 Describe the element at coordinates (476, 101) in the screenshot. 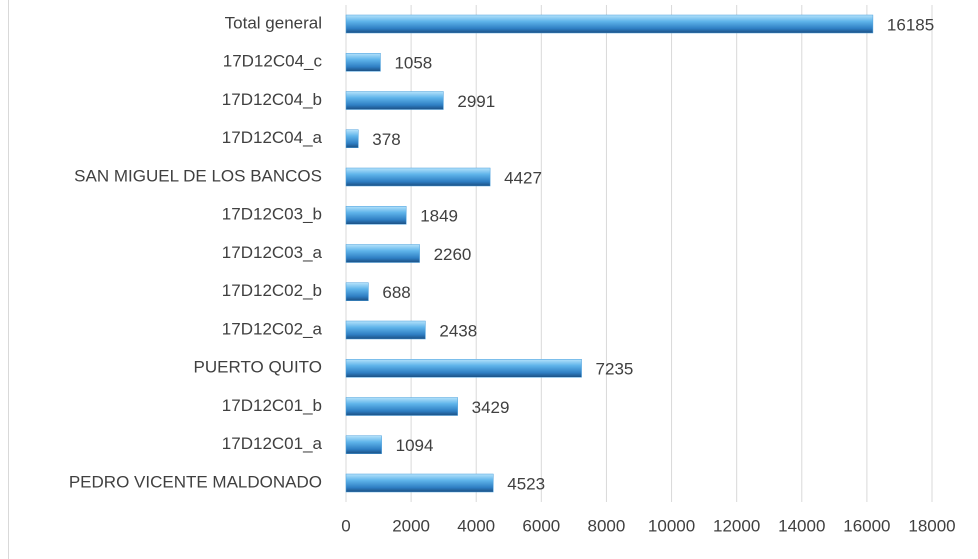

I see `data-label: 2991` at that location.